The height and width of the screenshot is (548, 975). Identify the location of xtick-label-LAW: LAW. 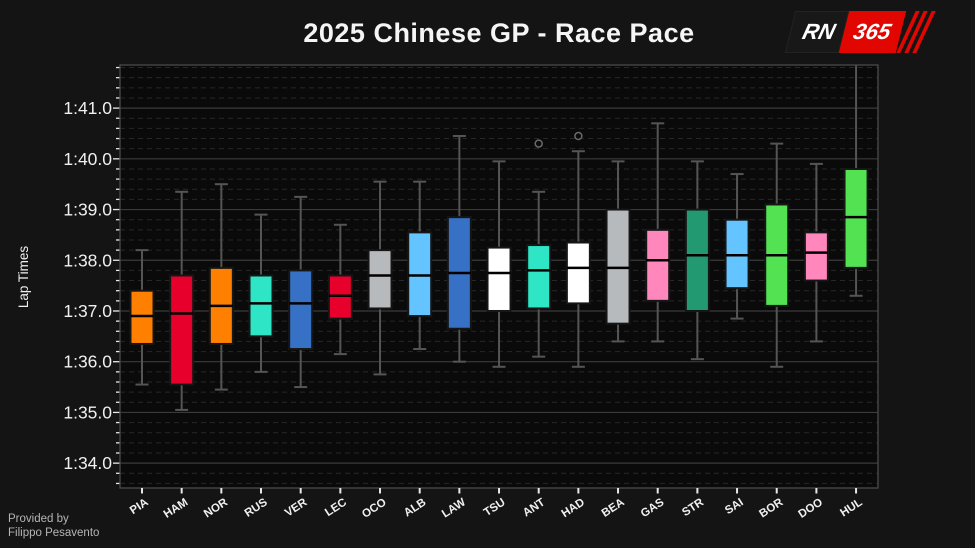
(454, 508).